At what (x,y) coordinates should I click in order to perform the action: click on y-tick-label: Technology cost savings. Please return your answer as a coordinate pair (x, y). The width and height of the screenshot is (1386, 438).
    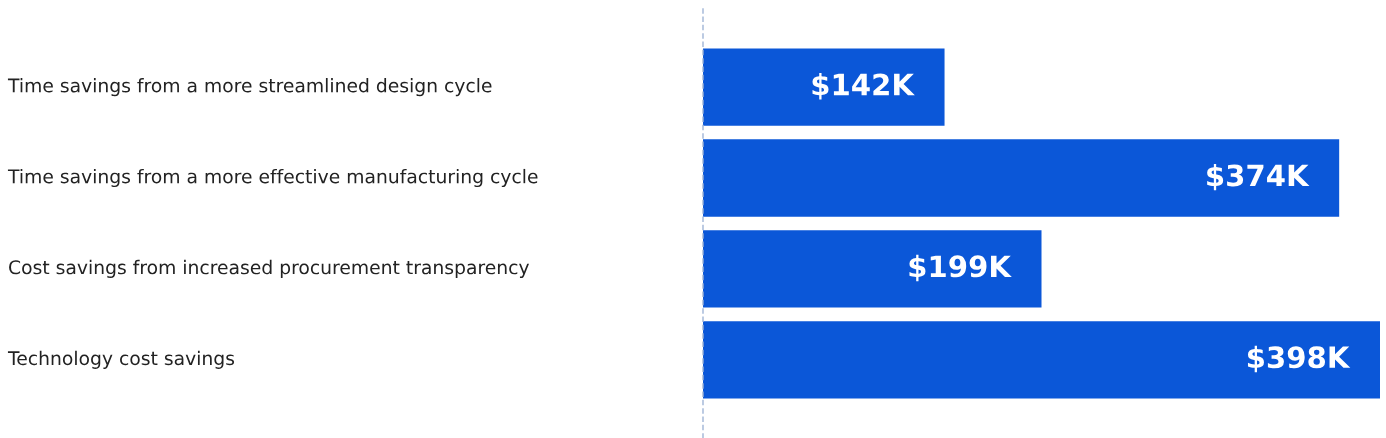
    Looking at the image, I should click on (121, 359).